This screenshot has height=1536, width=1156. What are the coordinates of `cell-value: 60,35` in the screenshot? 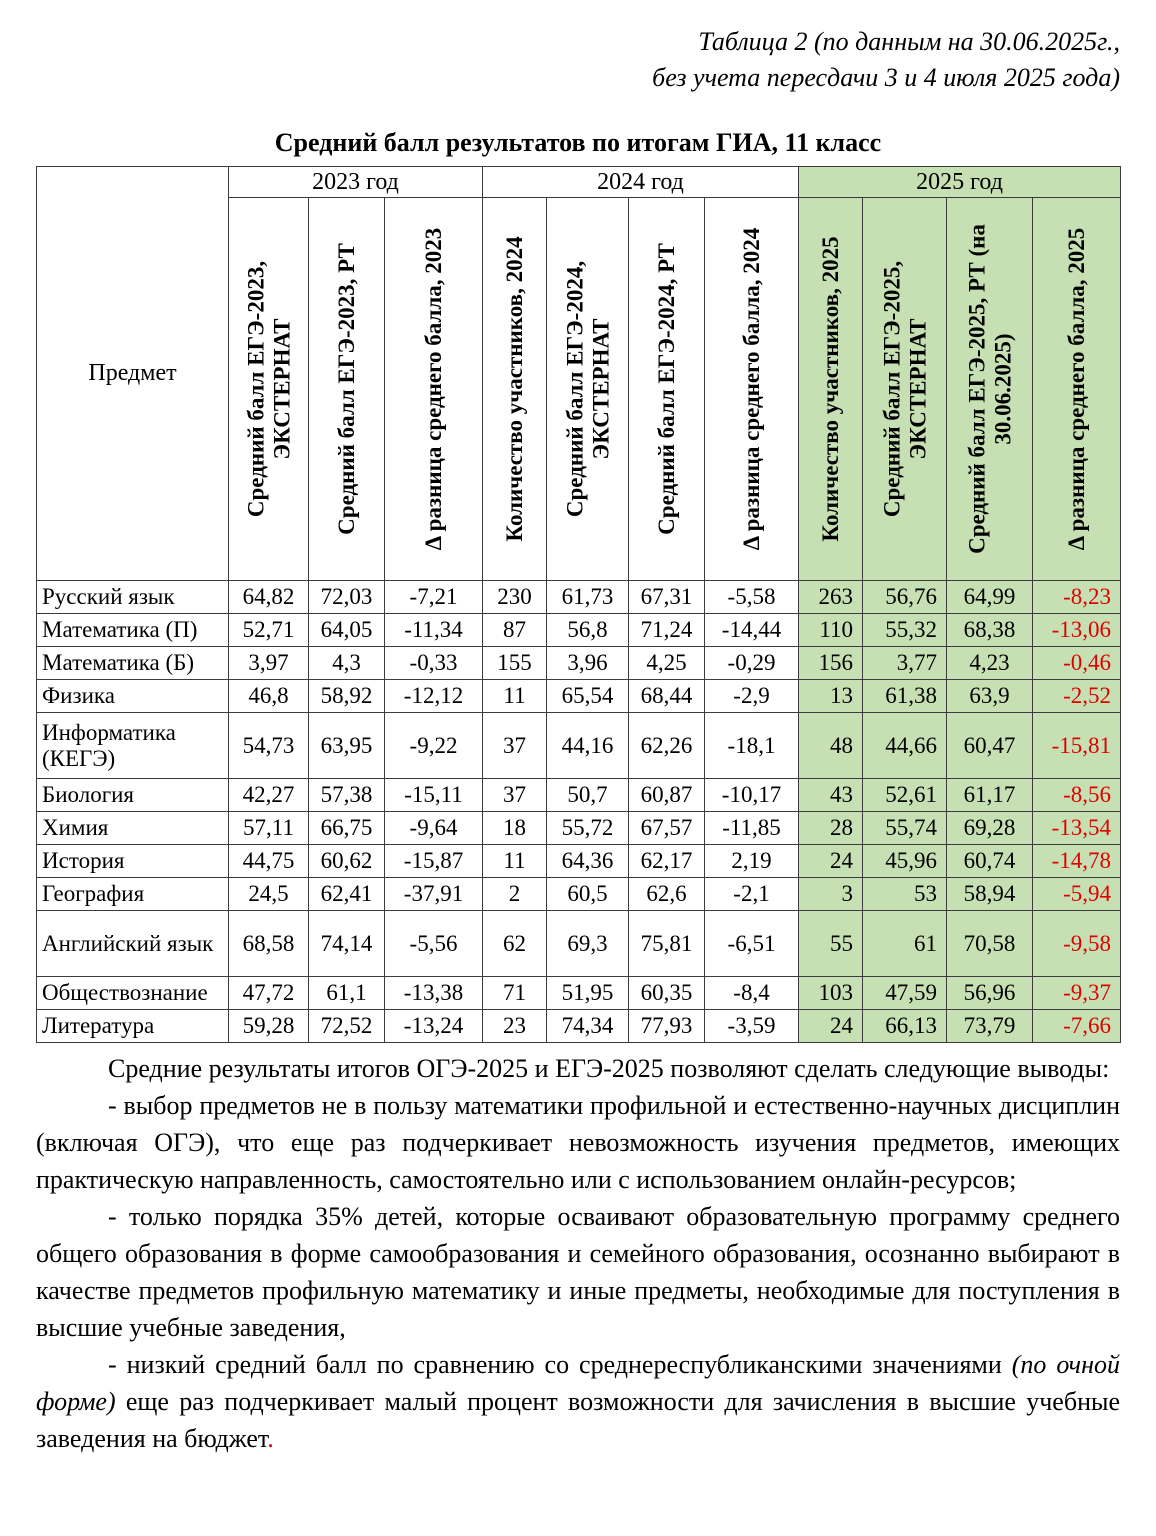 It's located at (666, 993).